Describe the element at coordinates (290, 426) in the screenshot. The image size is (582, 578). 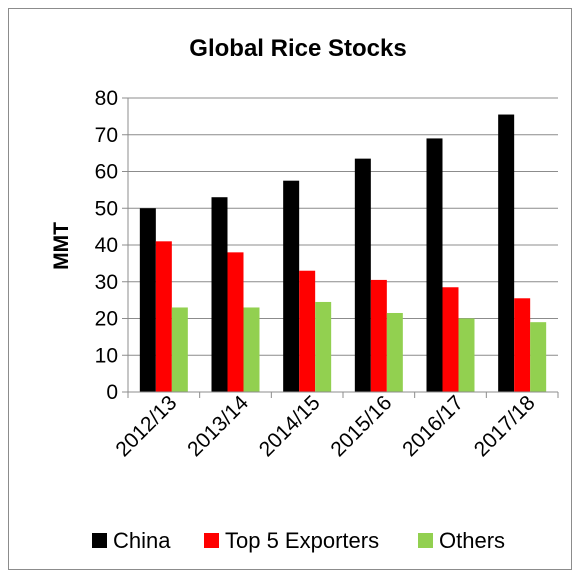
I see `x-tick-label: 2014/15` at that location.